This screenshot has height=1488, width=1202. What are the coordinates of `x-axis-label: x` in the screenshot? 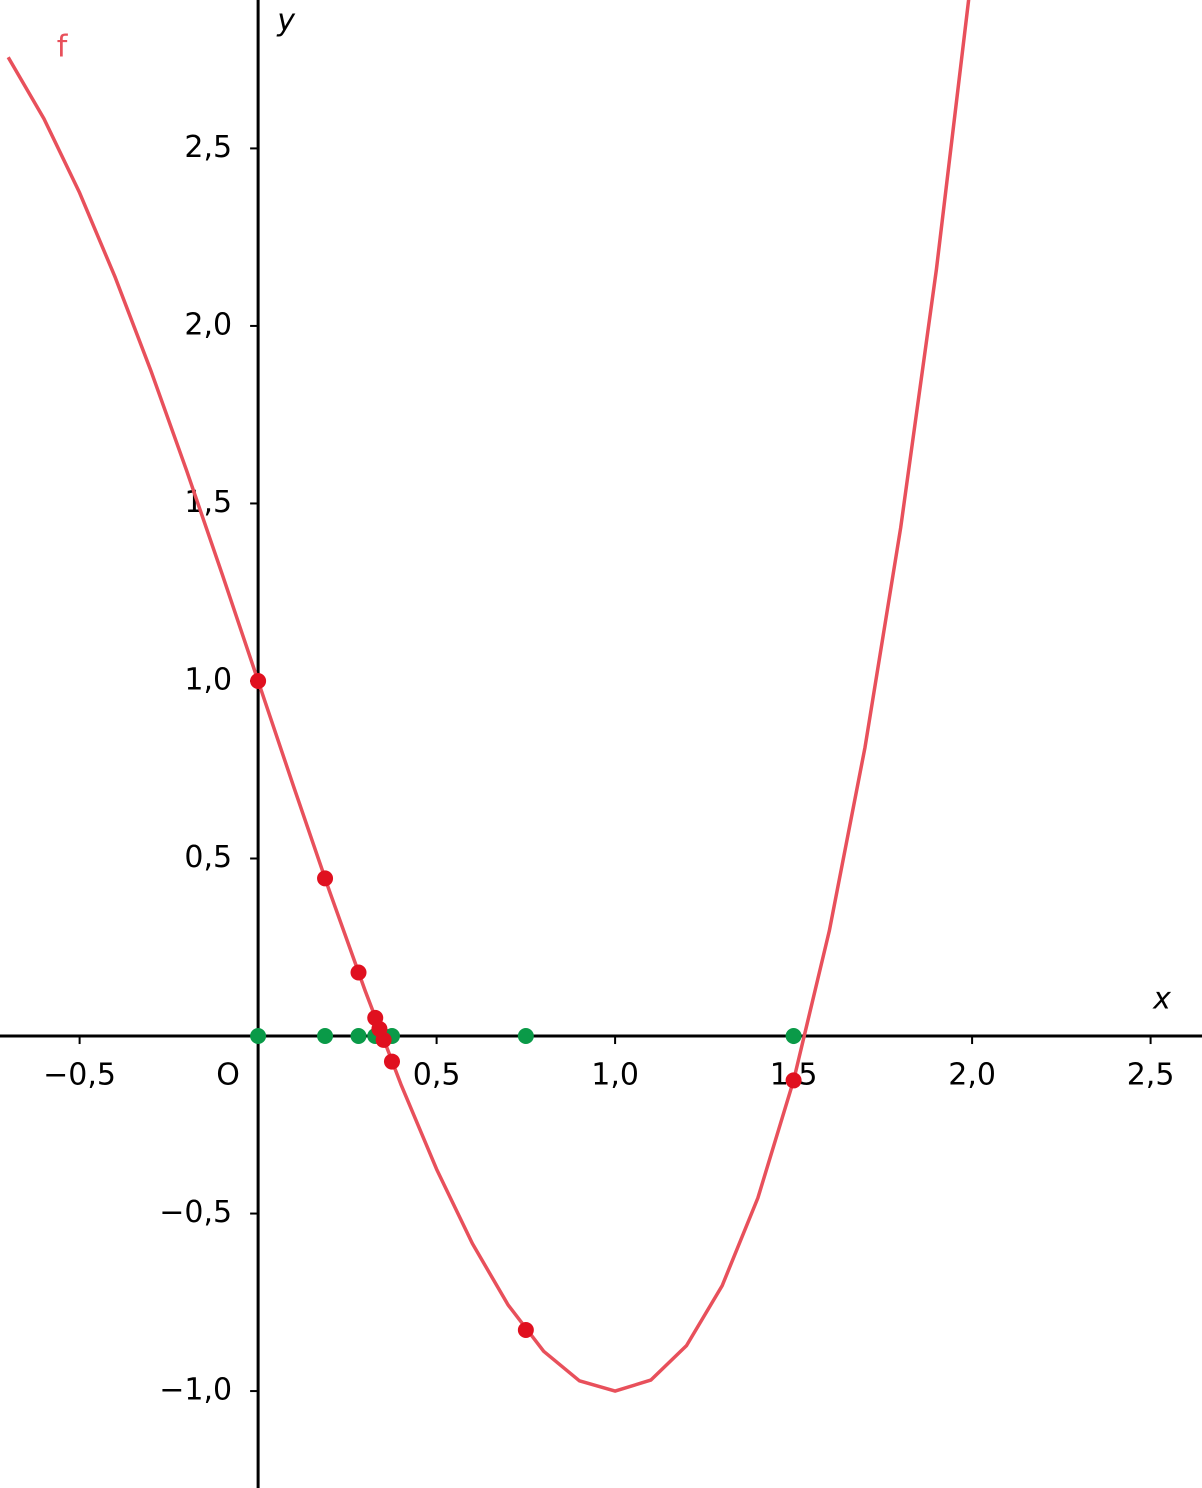 It's located at (1161, 999).